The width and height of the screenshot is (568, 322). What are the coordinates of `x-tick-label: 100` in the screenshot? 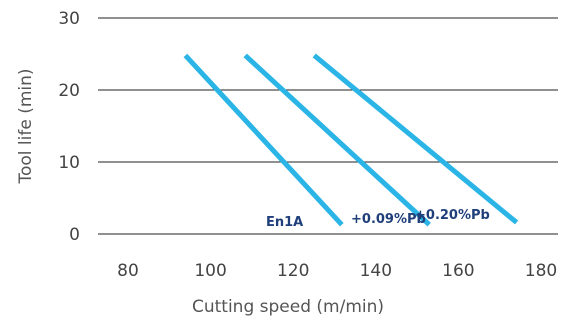 It's located at (210, 271).